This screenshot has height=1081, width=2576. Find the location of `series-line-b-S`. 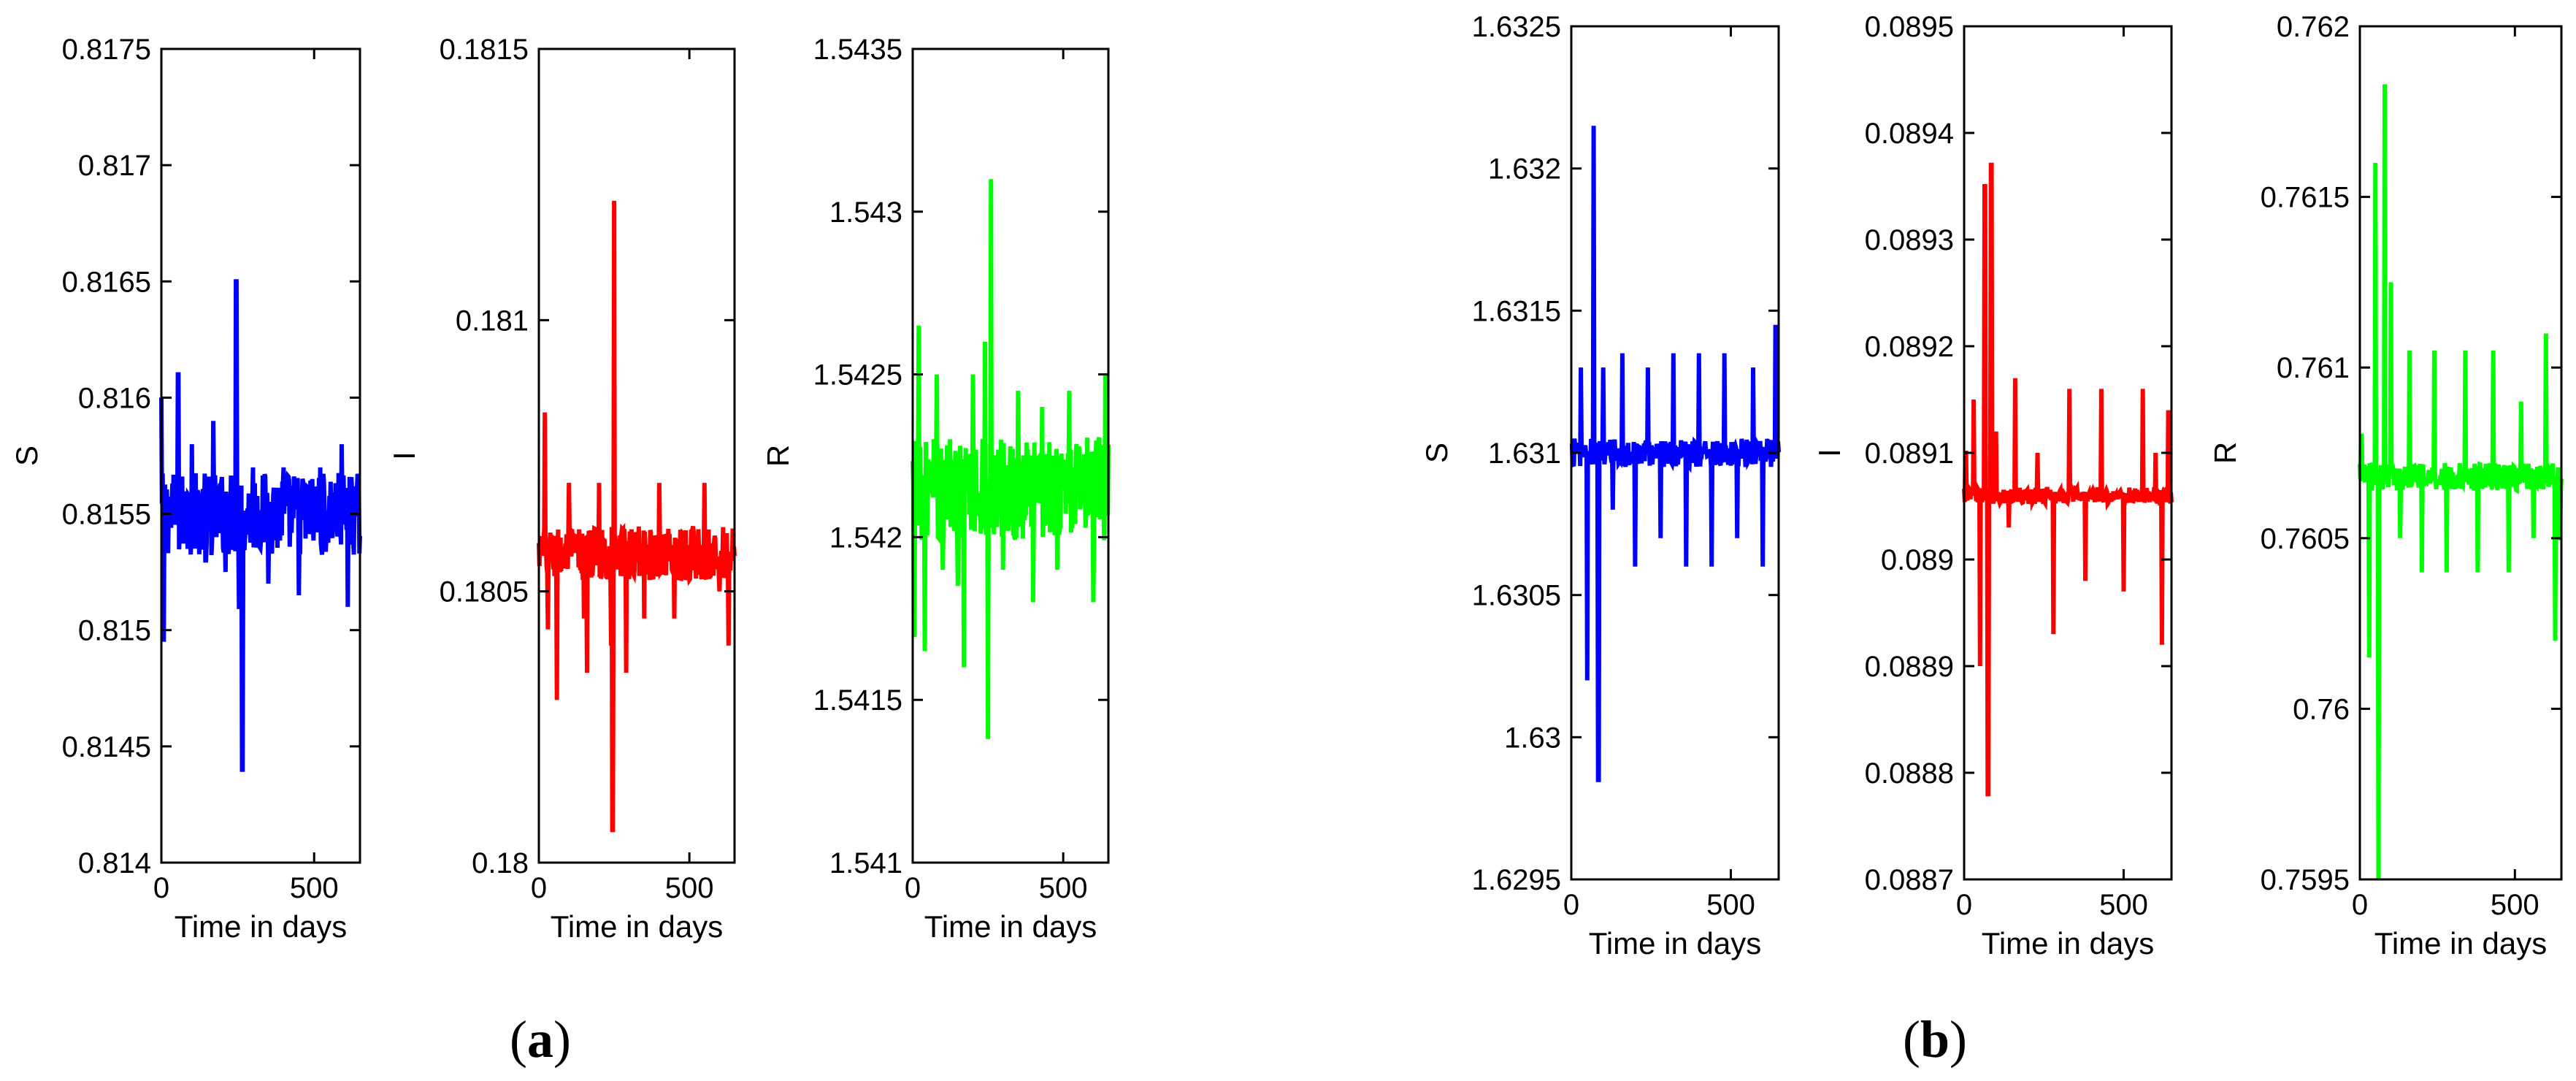

series-line-b-S is located at coordinates (1675, 454).